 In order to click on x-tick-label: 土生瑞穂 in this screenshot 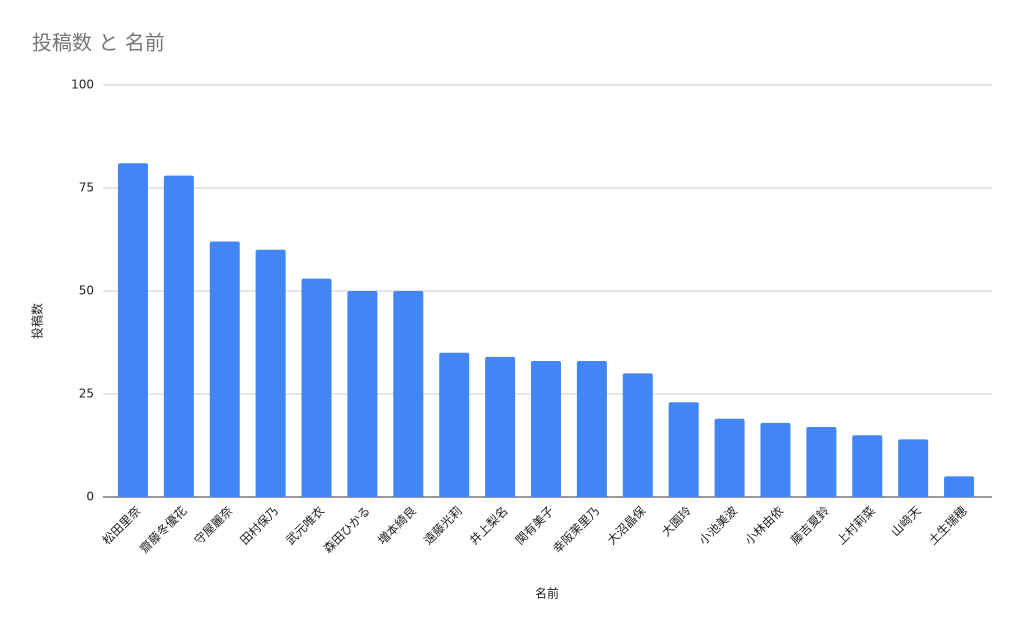, I will do `click(948, 526)`.